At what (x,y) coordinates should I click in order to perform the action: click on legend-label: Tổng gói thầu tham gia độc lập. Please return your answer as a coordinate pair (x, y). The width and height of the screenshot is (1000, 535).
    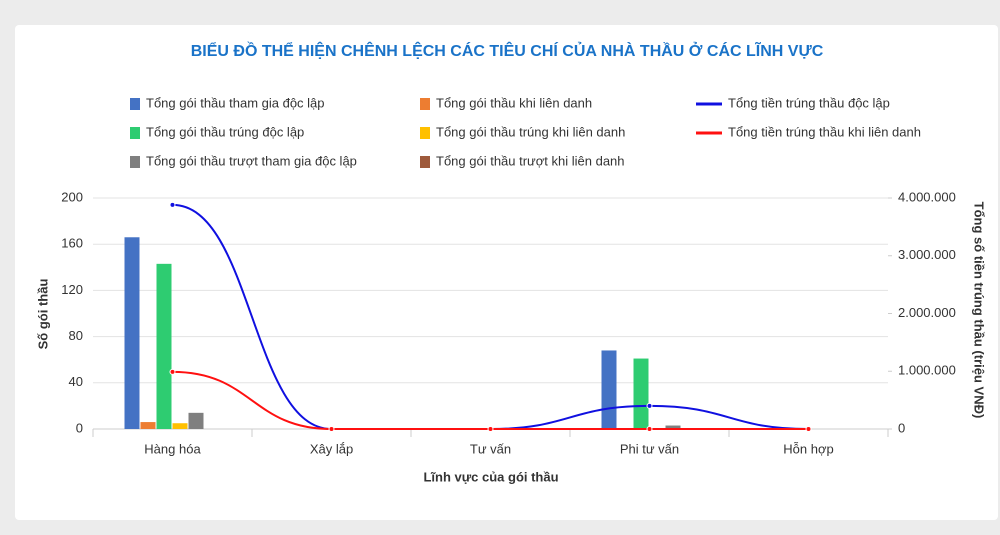
    Looking at the image, I should click on (235, 102).